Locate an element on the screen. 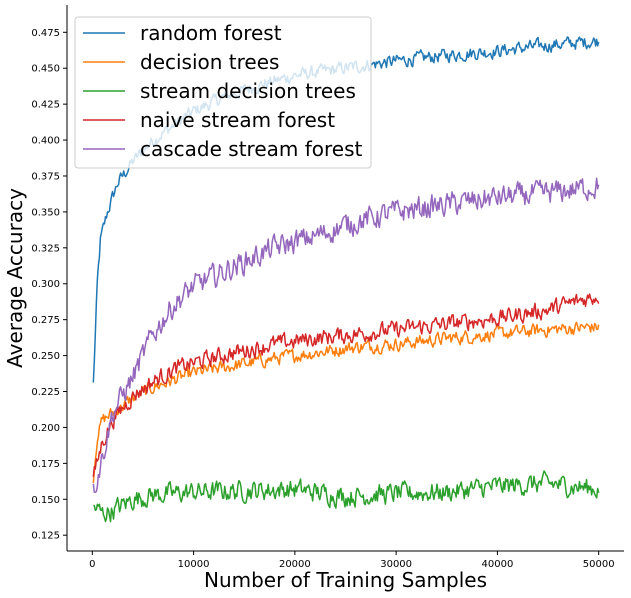 This screenshot has height=598, width=631. legend-label: random forest is located at coordinates (211, 33).